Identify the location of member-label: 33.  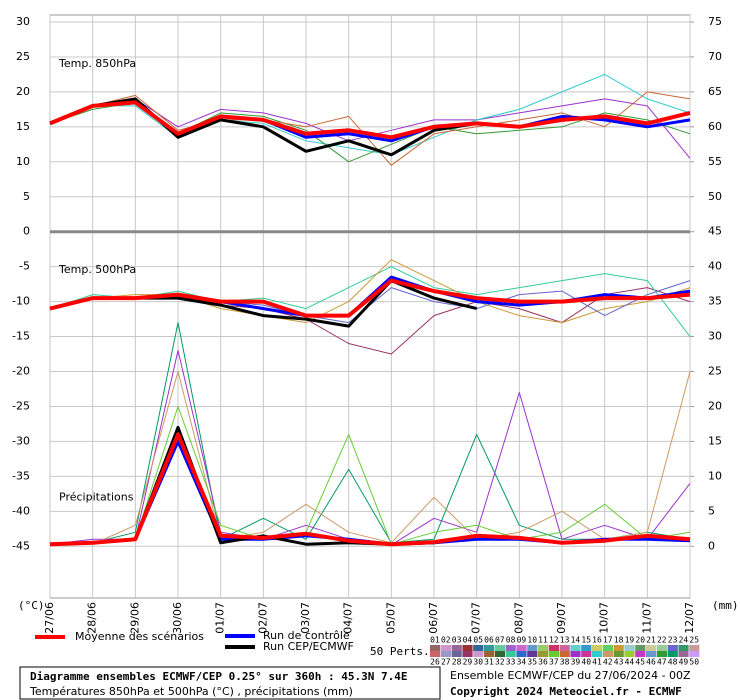
(511, 662).